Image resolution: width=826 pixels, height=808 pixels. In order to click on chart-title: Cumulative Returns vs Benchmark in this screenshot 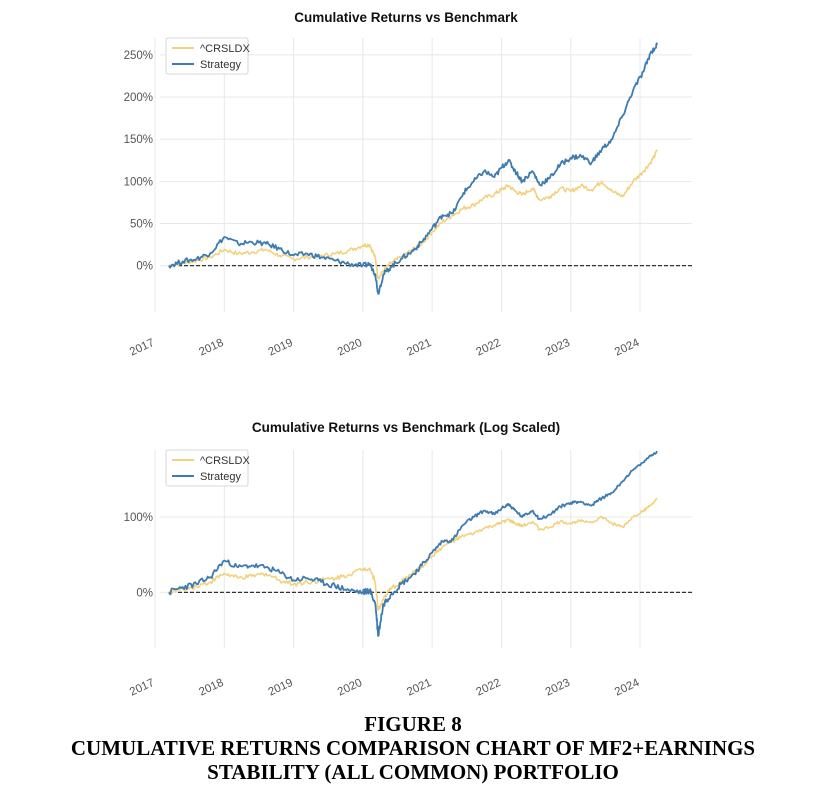, I will do `click(406, 17)`.